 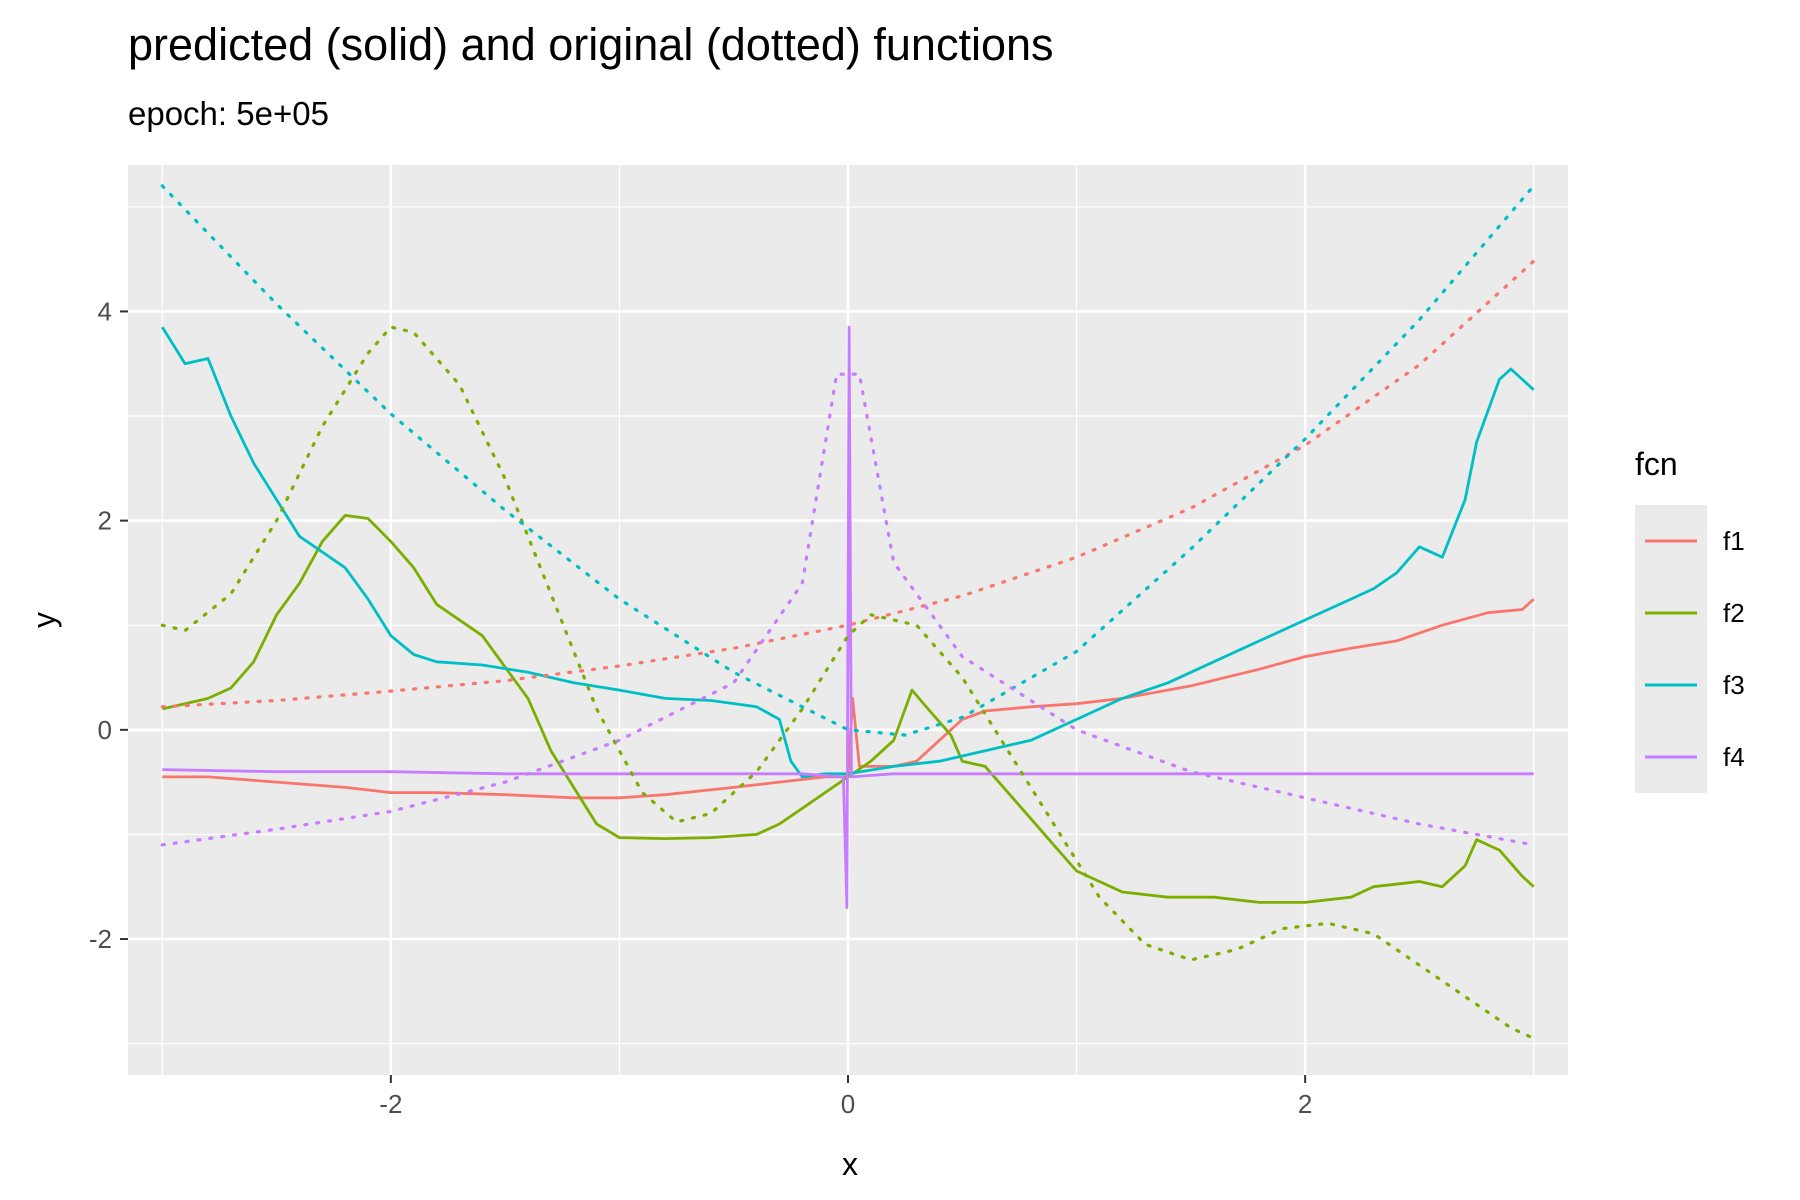 What do you see at coordinates (105, 521) in the screenshot?
I see `y-tick-label: 2` at bounding box center [105, 521].